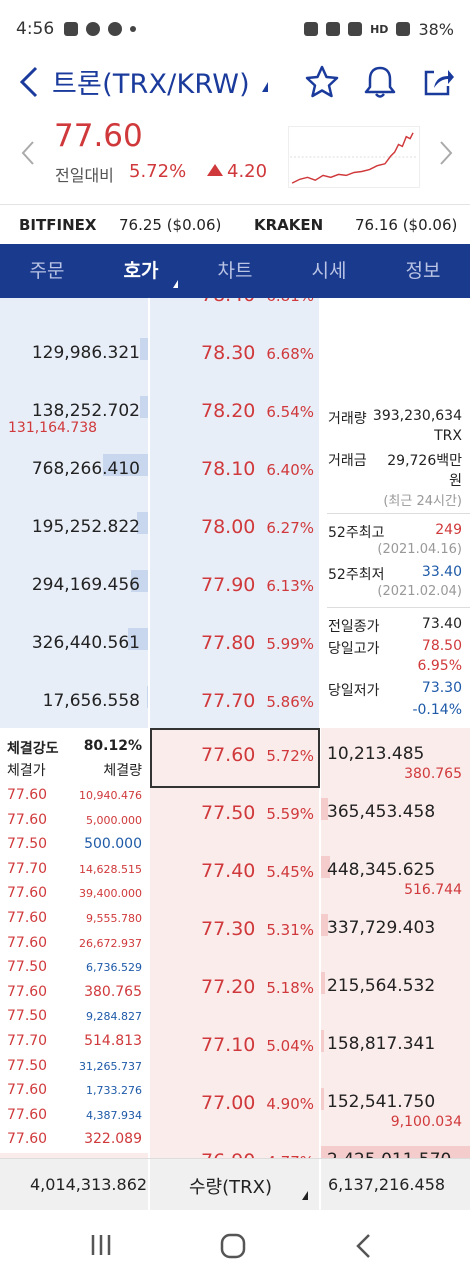 This screenshot has height=1280, width=470. I want to click on bid-price-cell: 77.00 4.90%, so click(234, 1105).